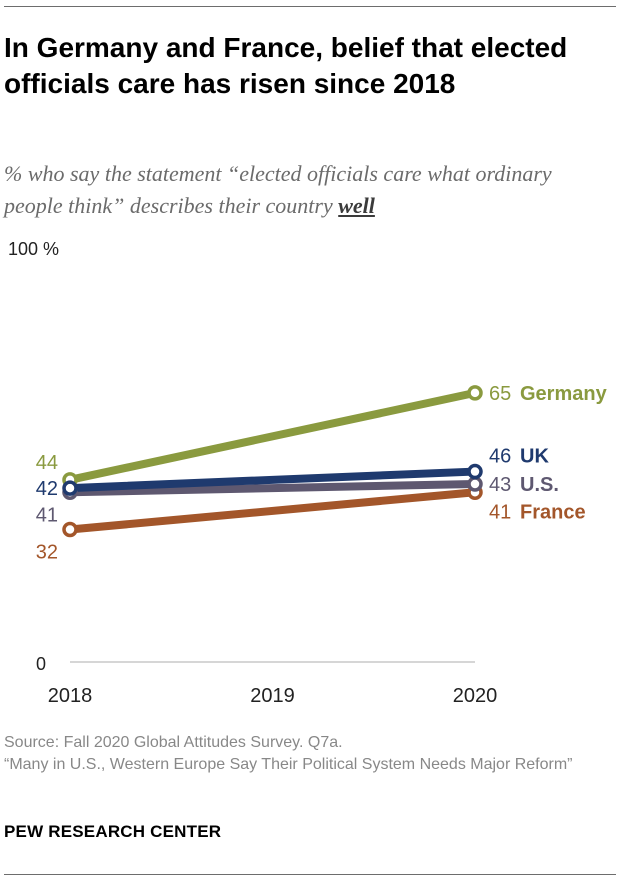 The image size is (620, 880). What do you see at coordinates (272, 696) in the screenshot?
I see `x-tick-label-2019: 2019` at bounding box center [272, 696].